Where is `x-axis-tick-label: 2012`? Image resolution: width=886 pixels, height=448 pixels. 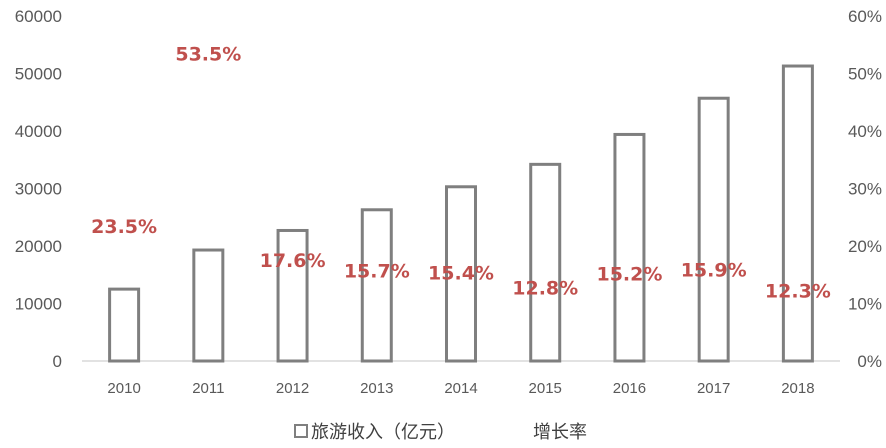
x-axis-tick-label: 2012 is located at coordinates (292, 388).